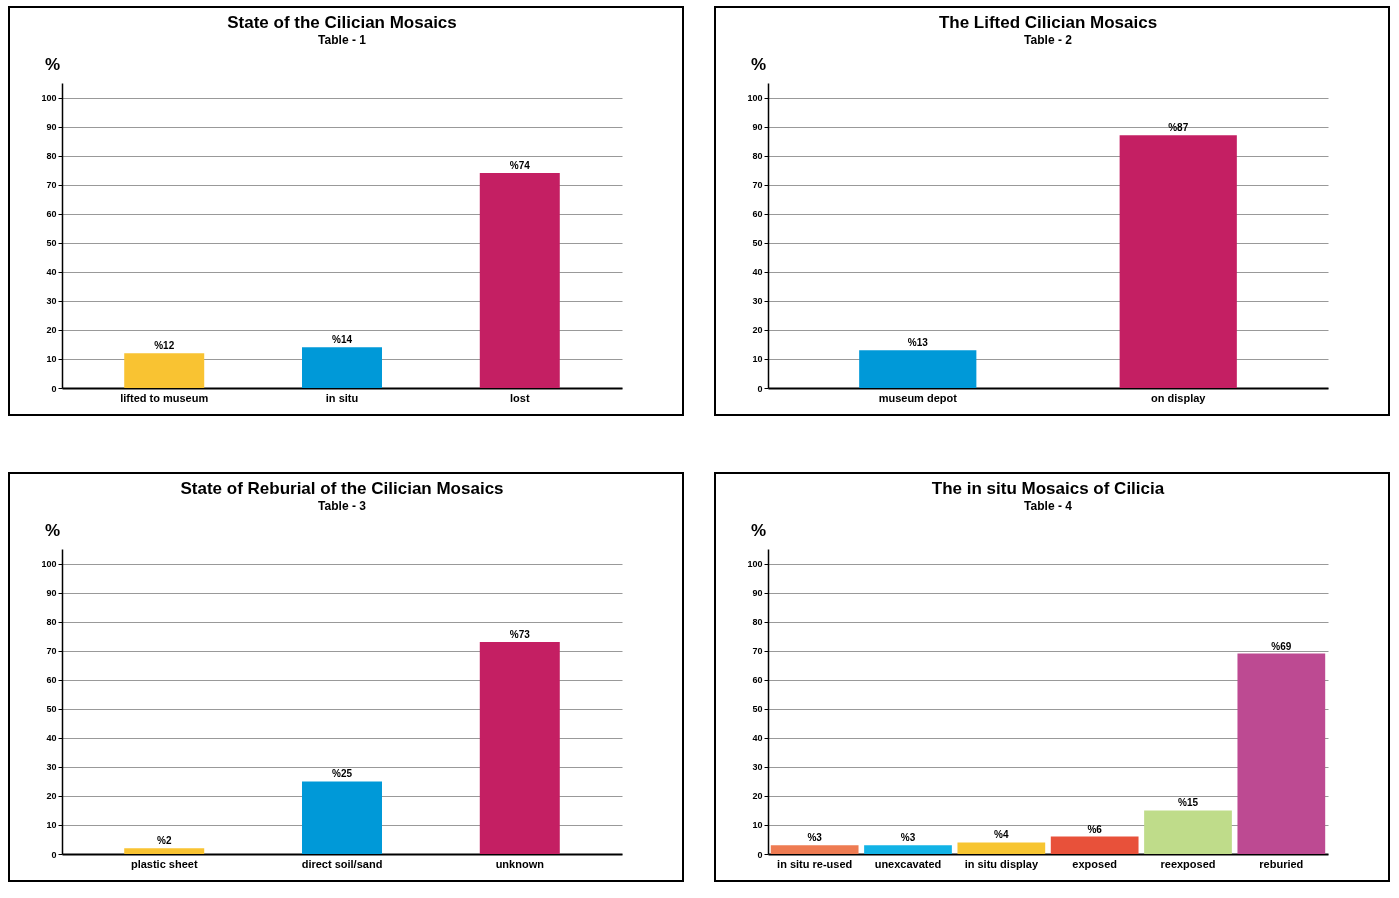 The width and height of the screenshot is (1399, 898). What do you see at coordinates (164, 841) in the screenshot?
I see `data-label: %2` at bounding box center [164, 841].